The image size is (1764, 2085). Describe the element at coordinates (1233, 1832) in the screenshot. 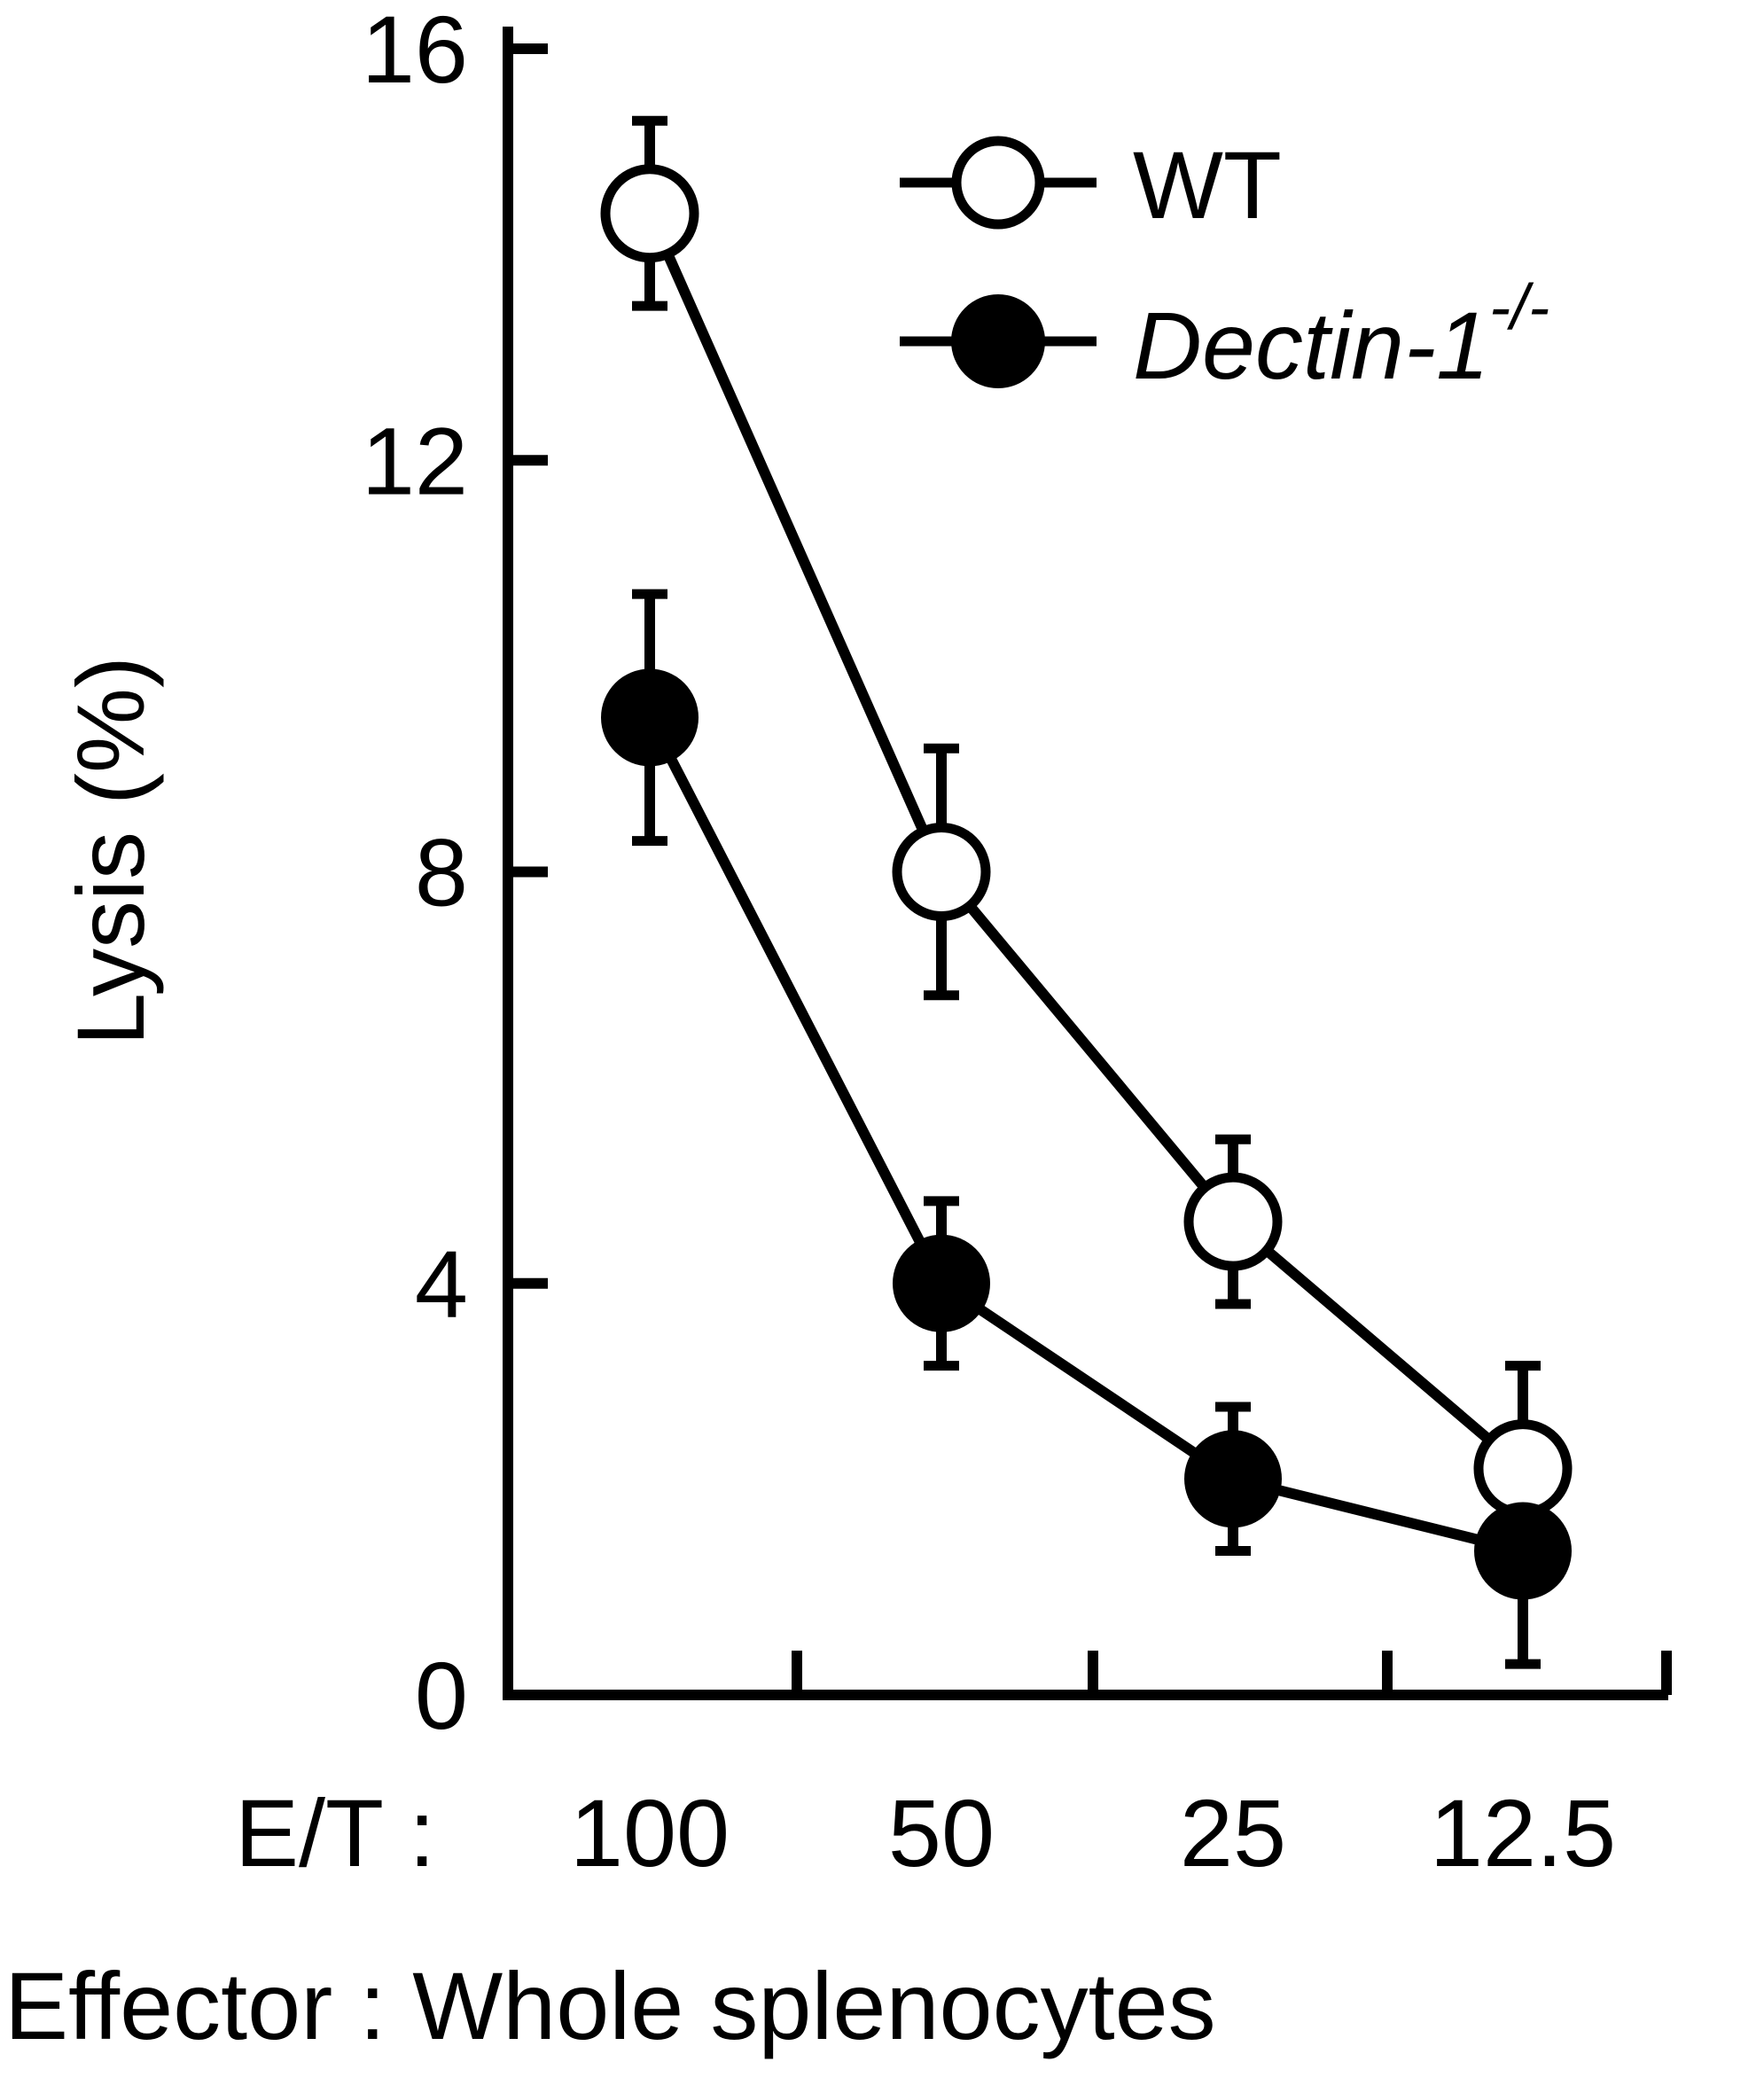

I see `x-category-label: 25` at that location.